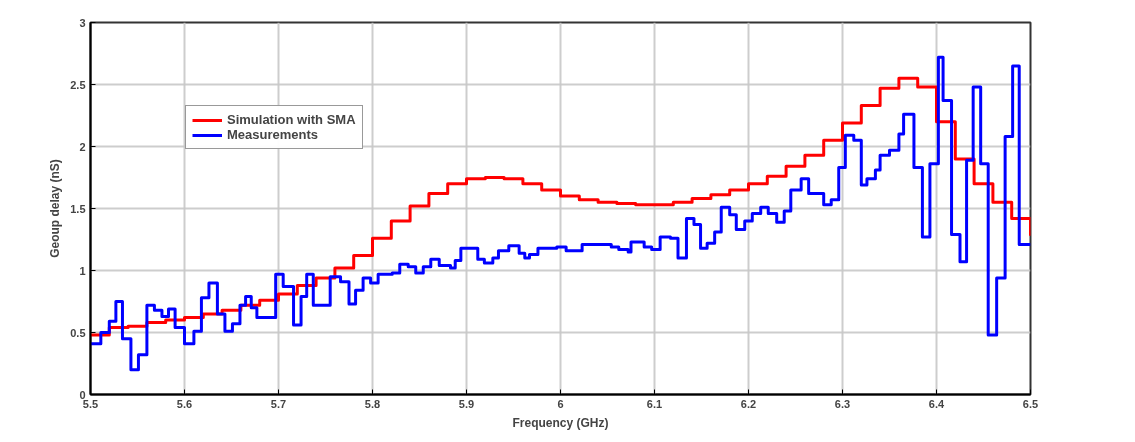 The height and width of the screenshot is (442, 1135). What do you see at coordinates (560, 422) in the screenshot?
I see `x-axis-title: Frequency (GHz)` at bounding box center [560, 422].